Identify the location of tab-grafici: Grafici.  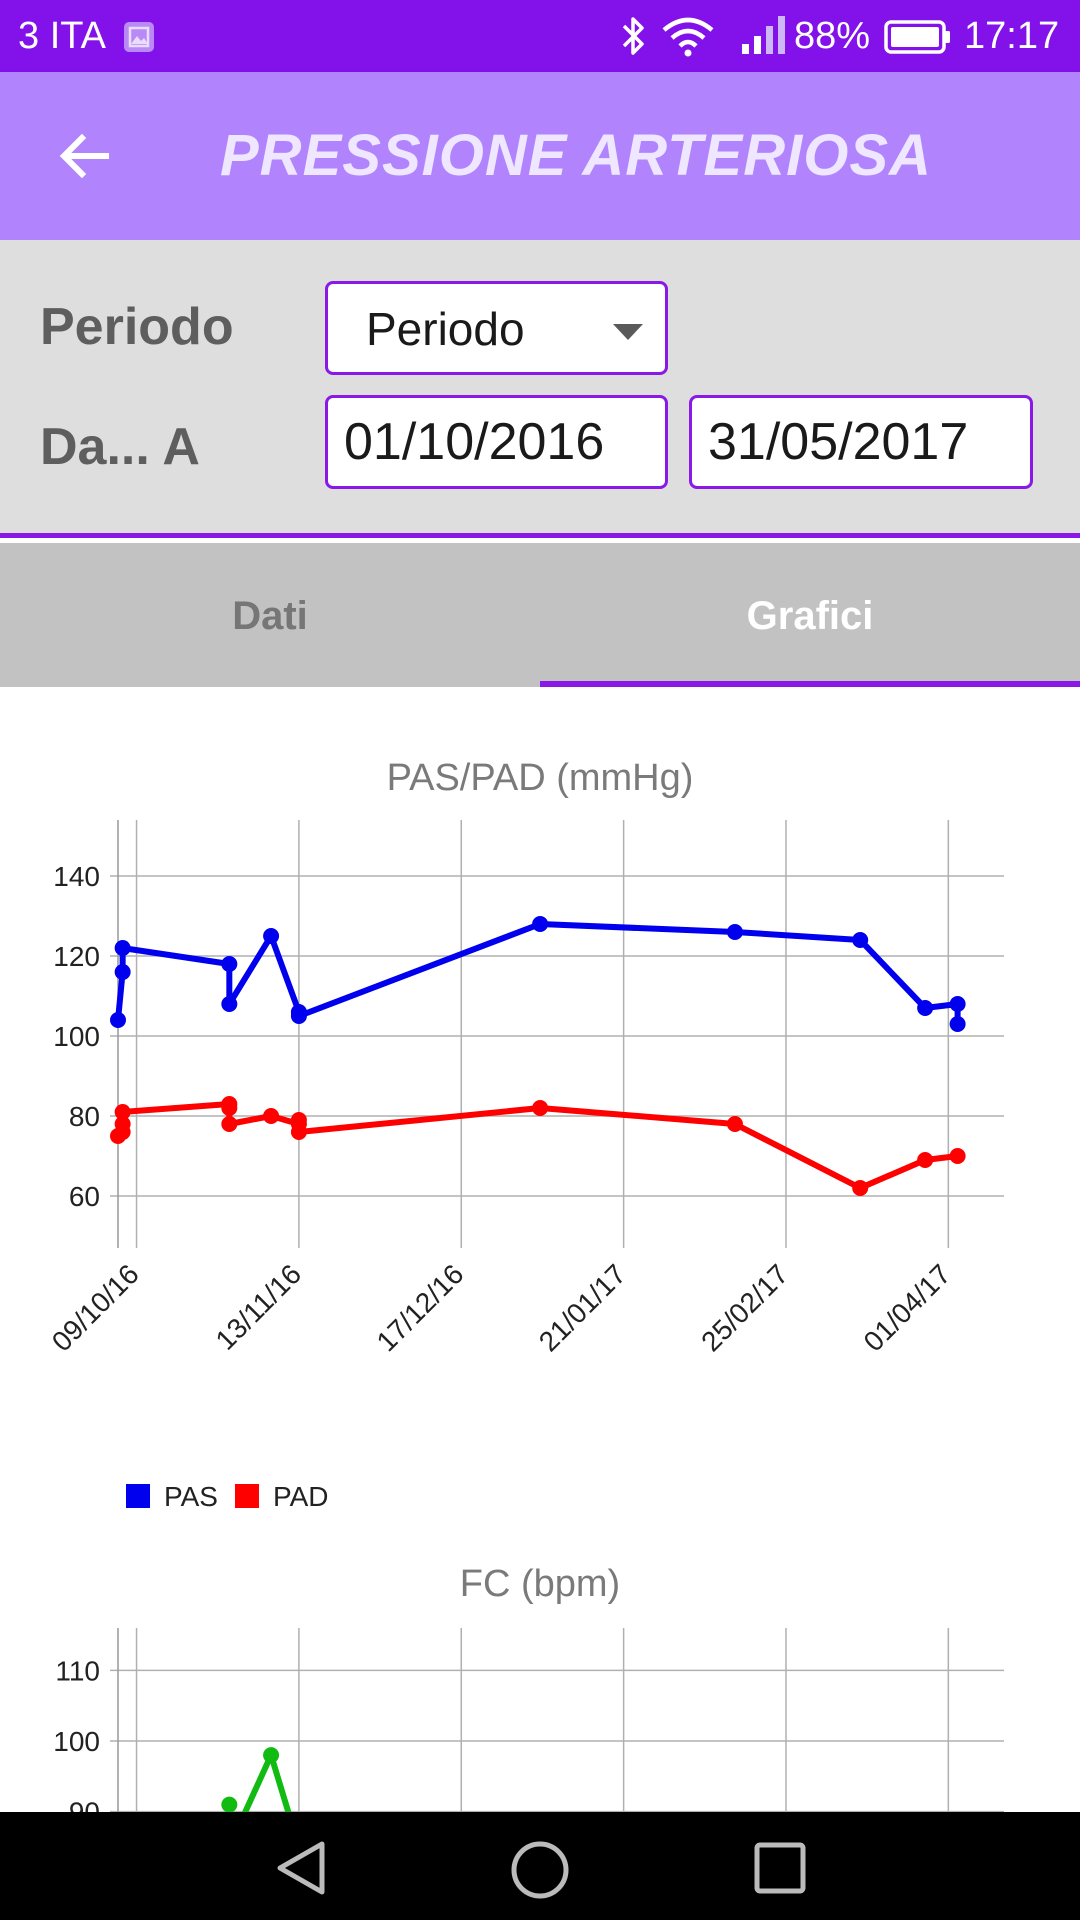
(810, 616).